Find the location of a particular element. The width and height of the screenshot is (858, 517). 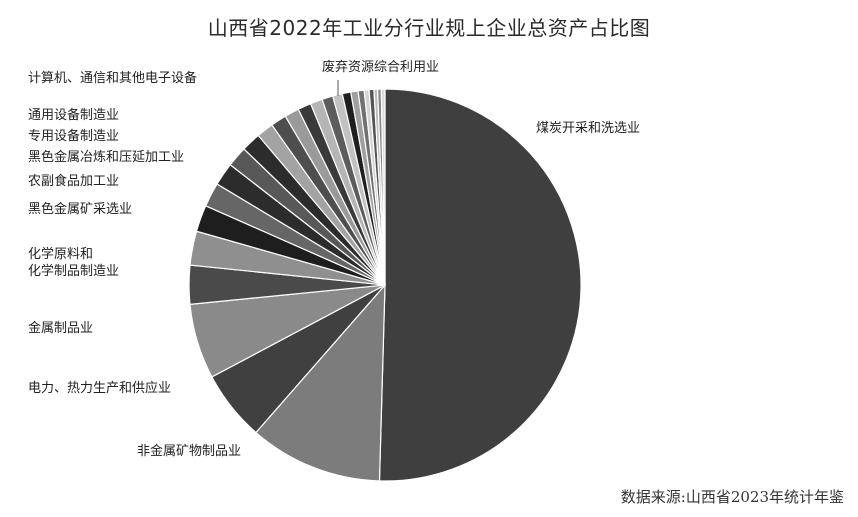

slice-label-general-equipment: 通用设备制造业 is located at coordinates (74, 115).